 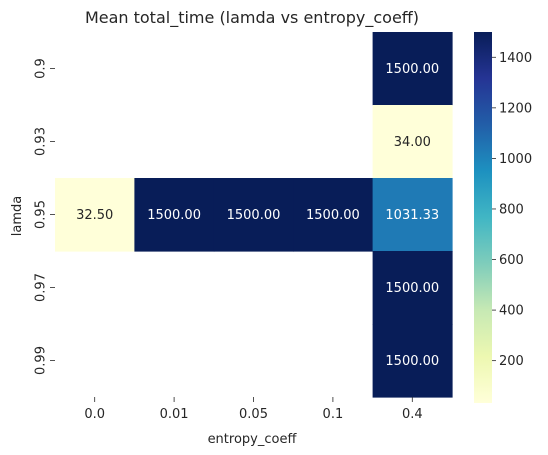 I want to click on y-tick-label: 0.99, so click(x=41, y=360).